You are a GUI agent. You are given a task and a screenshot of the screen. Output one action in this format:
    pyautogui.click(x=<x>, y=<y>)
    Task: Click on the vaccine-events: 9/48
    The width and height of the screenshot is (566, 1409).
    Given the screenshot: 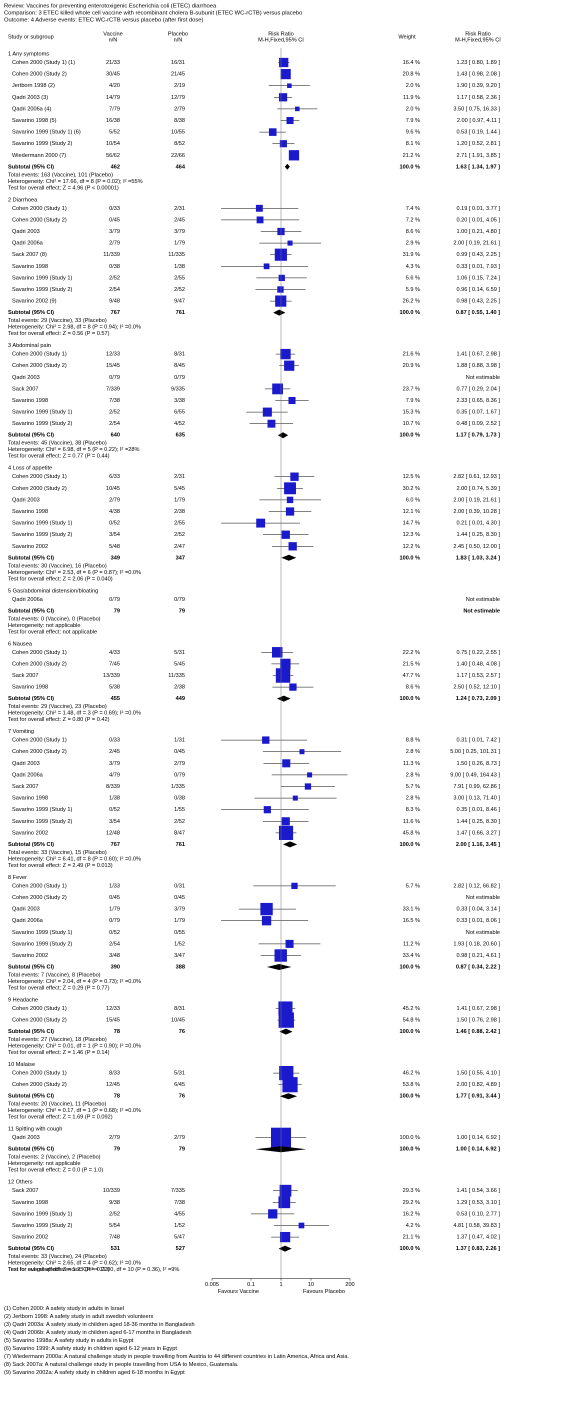 What is the action you would take?
    pyautogui.click(x=114, y=302)
    